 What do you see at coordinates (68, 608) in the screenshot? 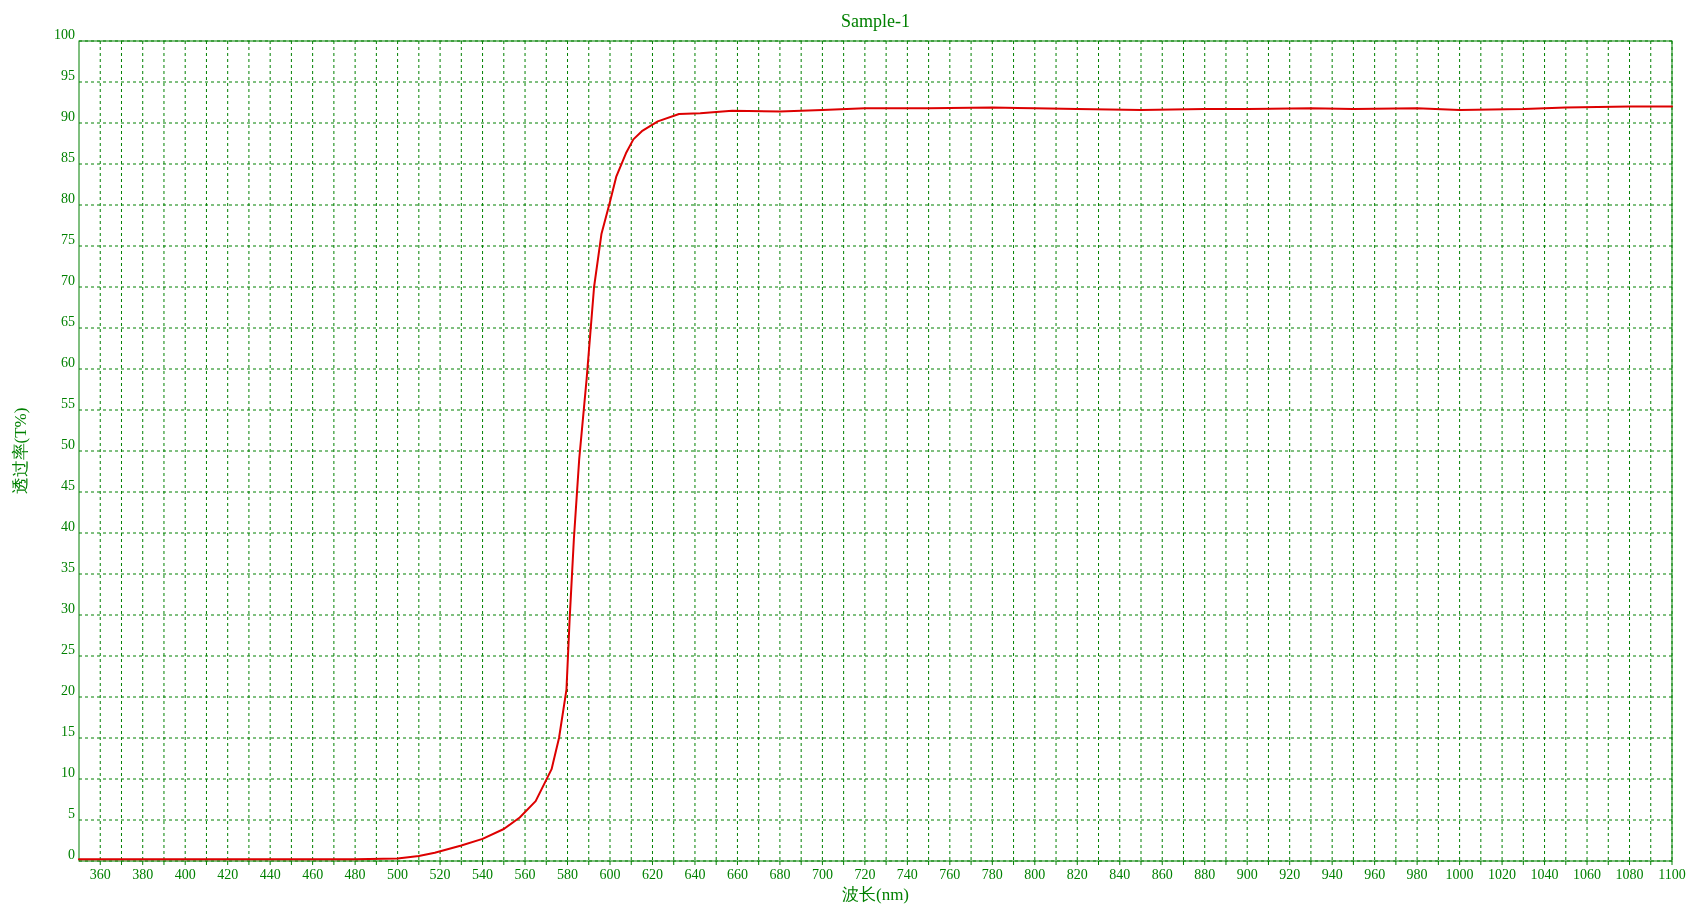
I see `y-tick-label: 30` at bounding box center [68, 608].